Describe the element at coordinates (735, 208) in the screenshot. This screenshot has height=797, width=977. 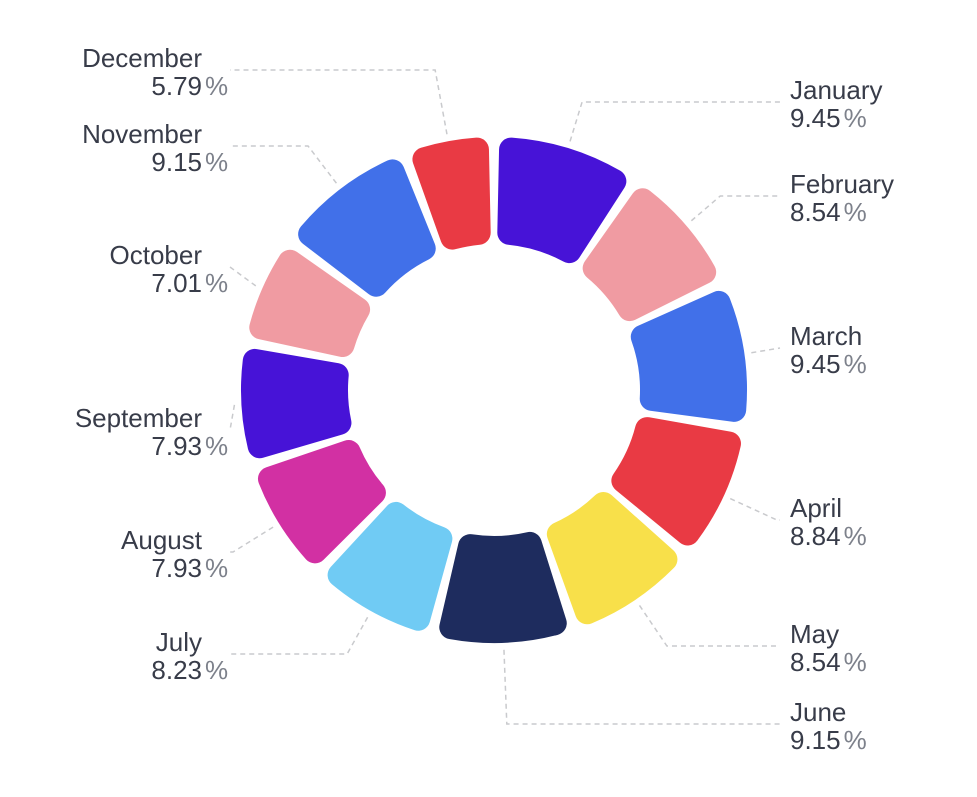
I see `leader-line-february` at that location.